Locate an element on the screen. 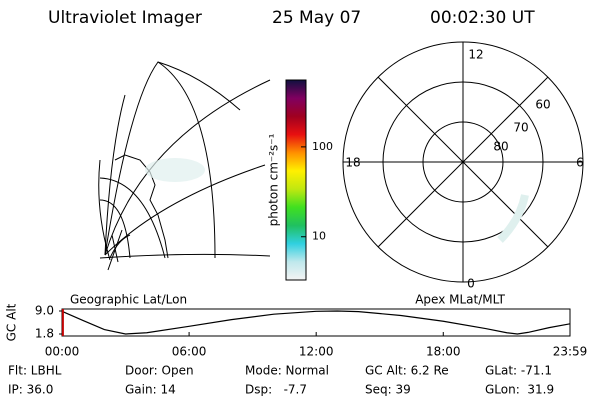  lat-label: 70 is located at coordinates (520, 128).